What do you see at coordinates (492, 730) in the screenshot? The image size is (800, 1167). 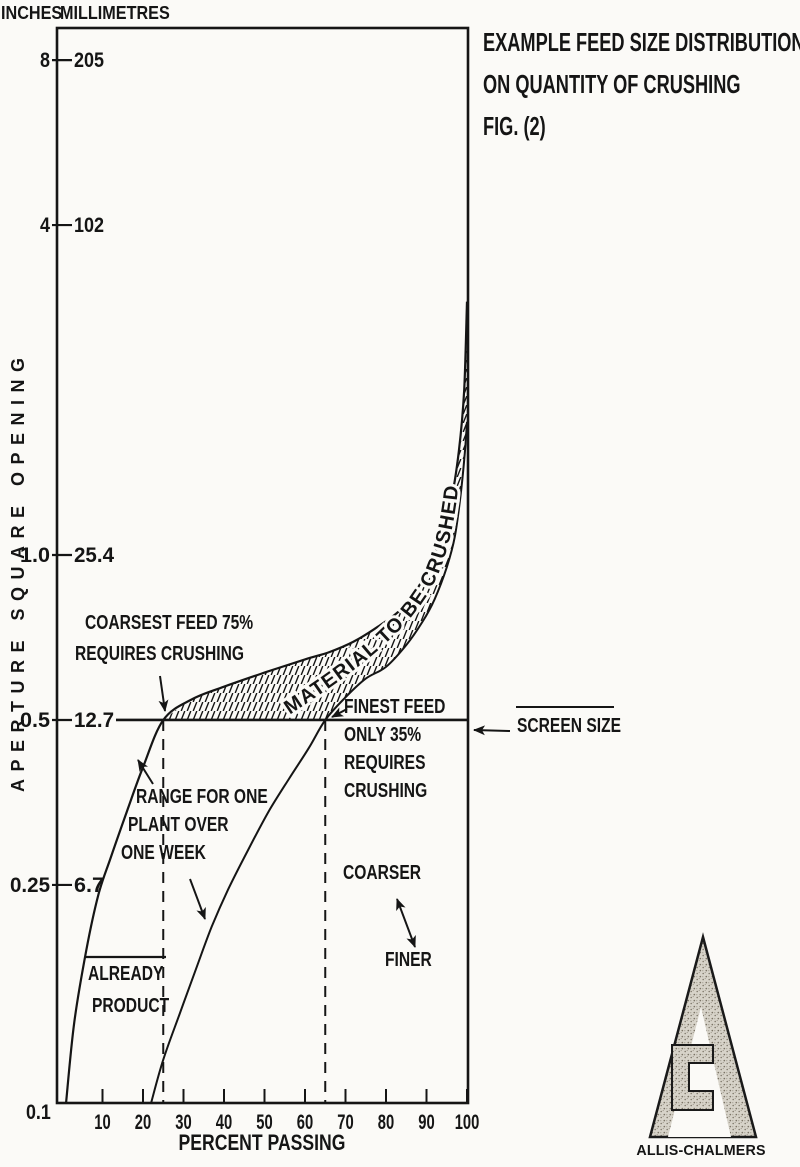 I see `screen-size-arrow` at bounding box center [492, 730].